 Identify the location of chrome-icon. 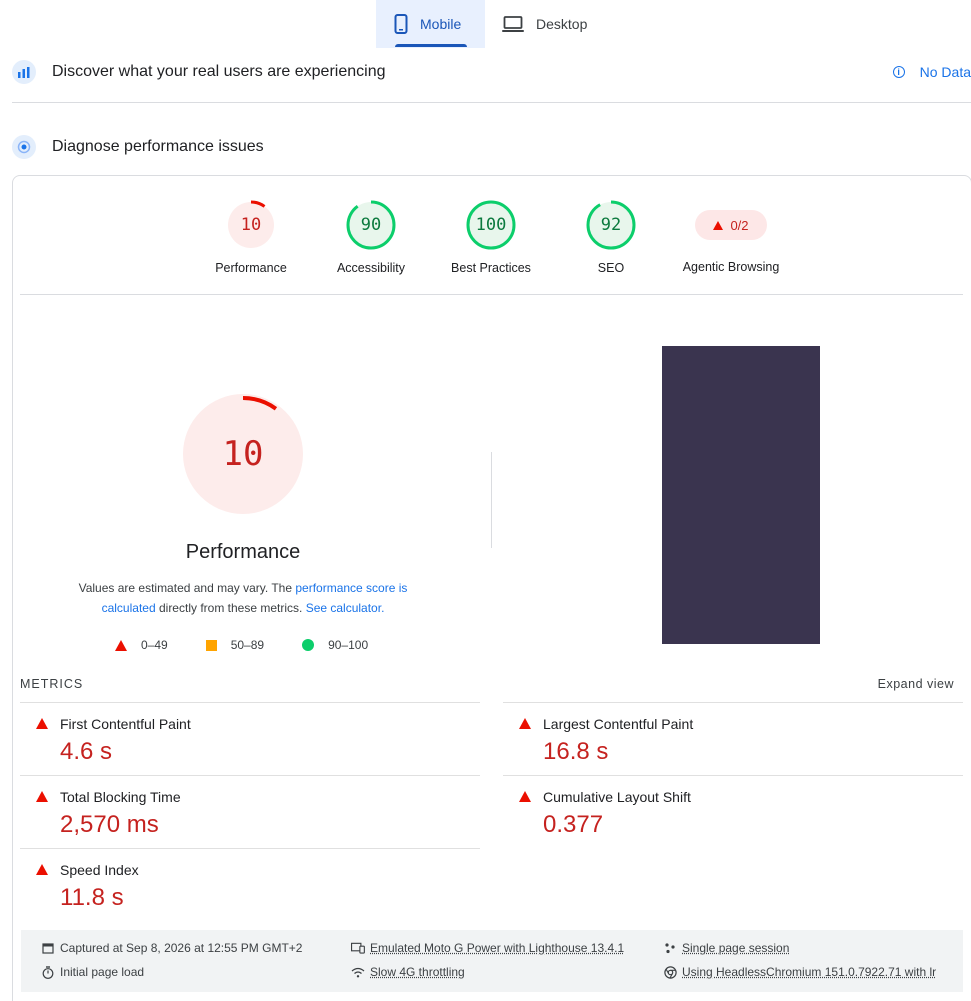
(670, 972).